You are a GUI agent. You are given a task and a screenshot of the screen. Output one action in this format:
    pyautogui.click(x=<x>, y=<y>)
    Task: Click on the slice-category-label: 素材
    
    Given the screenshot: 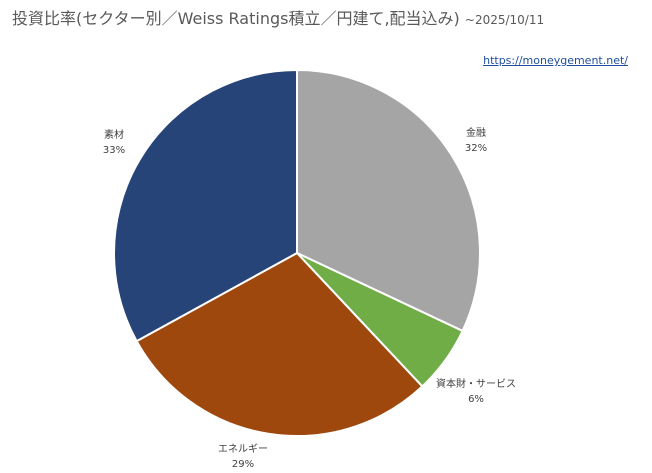 What is the action you would take?
    pyautogui.click(x=114, y=134)
    